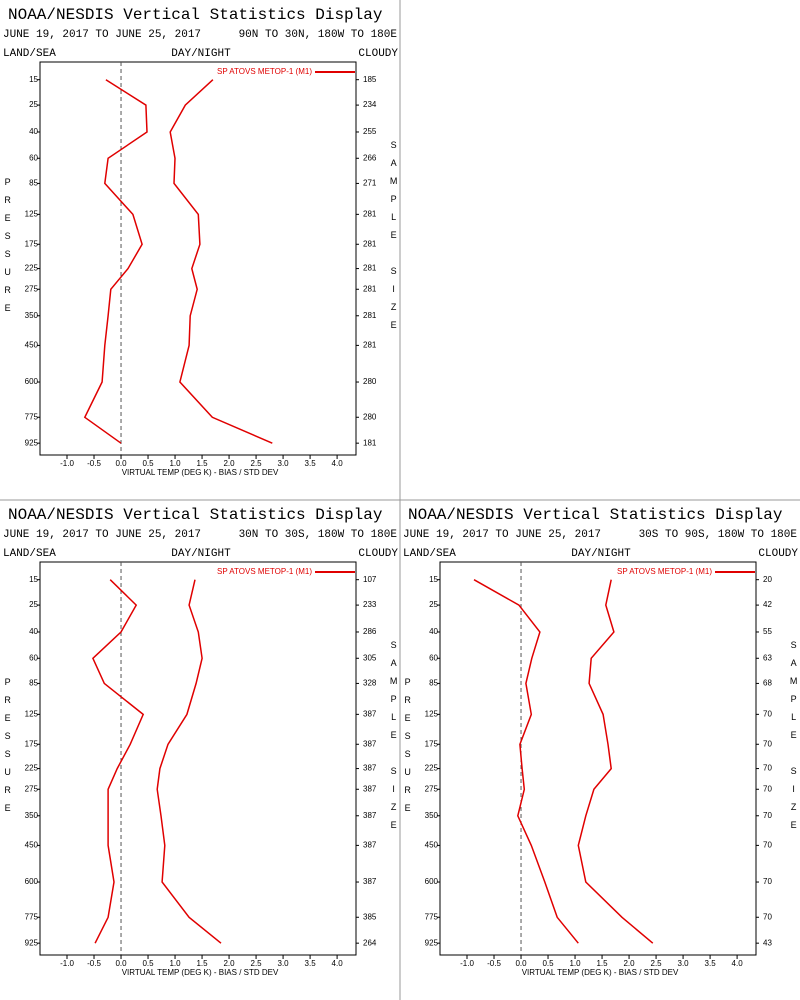 The image size is (800, 1000). I want to click on region: 30S TO 90S, 180W TO 180E, so click(718, 535).